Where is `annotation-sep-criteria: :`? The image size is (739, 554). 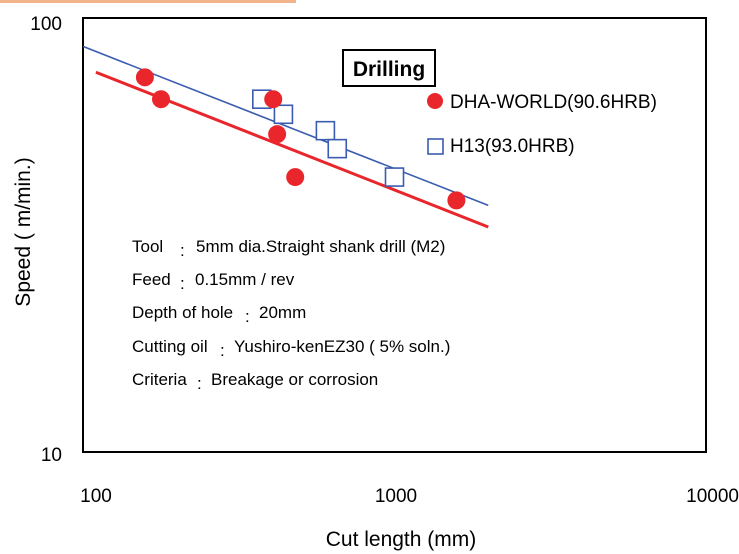
annotation-sep-criteria: : is located at coordinates (199, 383).